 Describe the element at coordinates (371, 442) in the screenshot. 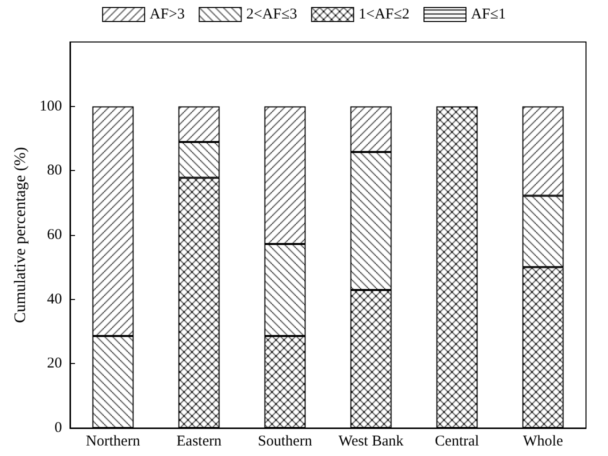

I see `x-tick-label: West Bank` at that location.